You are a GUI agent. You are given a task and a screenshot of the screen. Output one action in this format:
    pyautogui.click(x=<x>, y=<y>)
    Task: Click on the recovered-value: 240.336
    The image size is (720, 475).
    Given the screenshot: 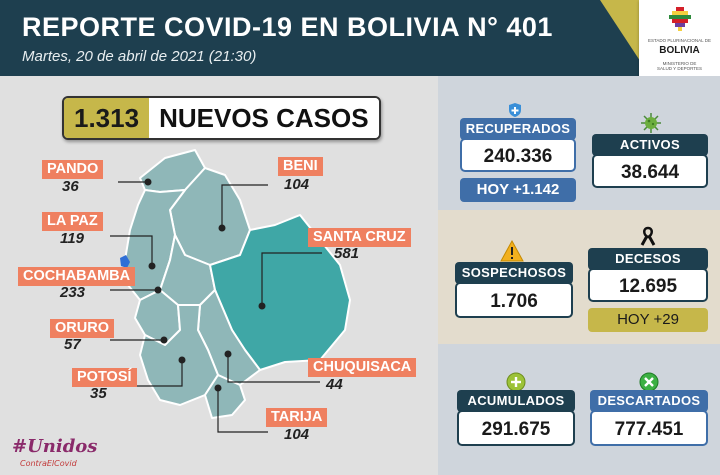 What is the action you would take?
    pyautogui.click(x=518, y=155)
    